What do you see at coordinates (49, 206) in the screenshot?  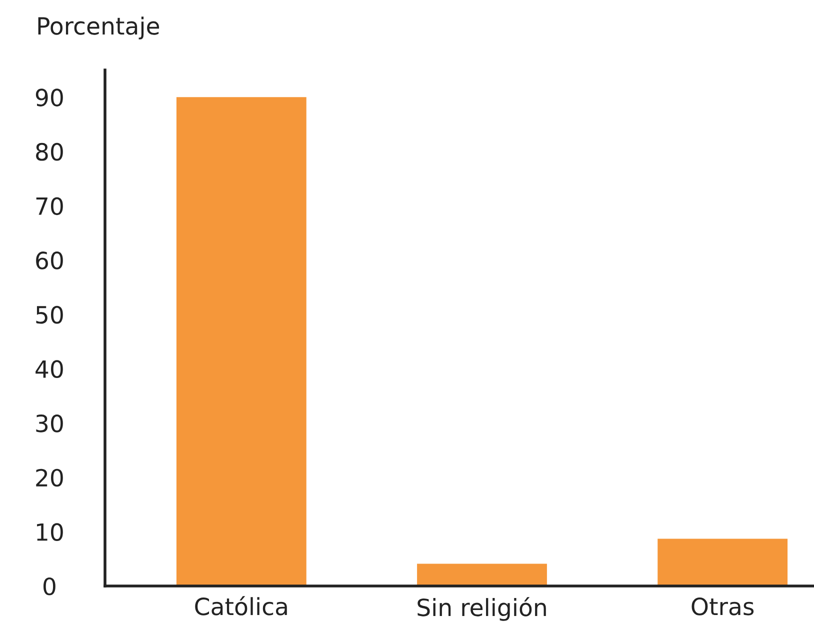 I see `y-tick-label: 70` at bounding box center [49, 206].